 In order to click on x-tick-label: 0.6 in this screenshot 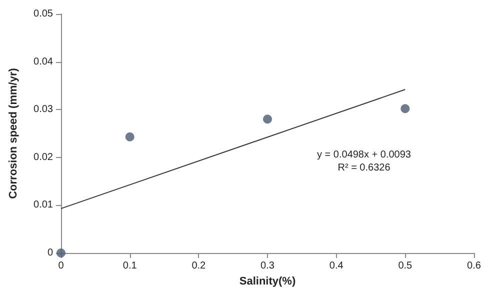, I will do `click(474, 266)`.